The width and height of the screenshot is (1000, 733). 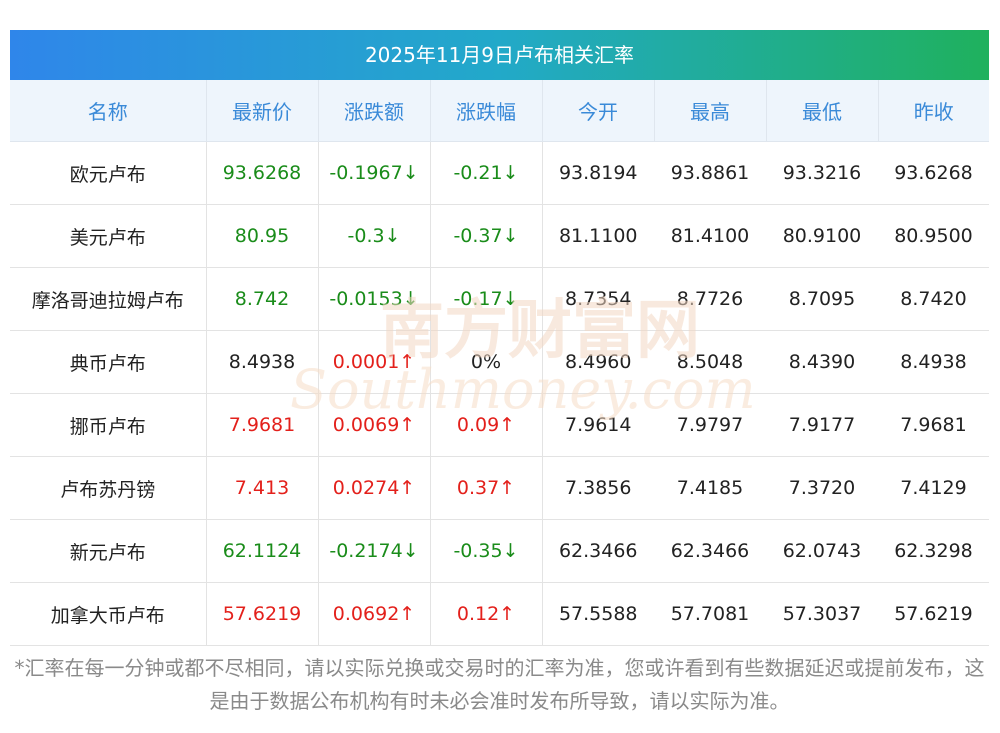 I want to click on cell-pct: -0.37↓, so click(x=486, y=236).